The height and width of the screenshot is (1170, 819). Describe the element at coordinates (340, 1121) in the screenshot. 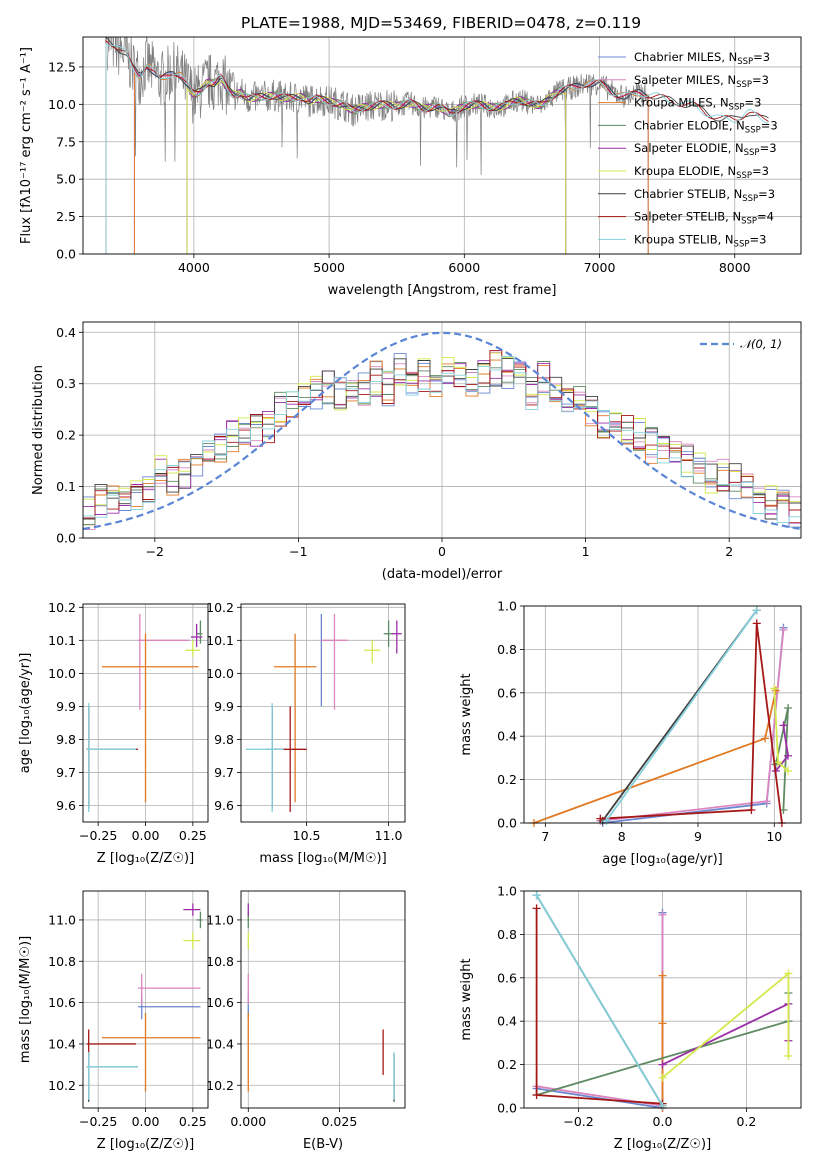

I see `mass-vs-ebv-xtick-label: 0.025` at that location.